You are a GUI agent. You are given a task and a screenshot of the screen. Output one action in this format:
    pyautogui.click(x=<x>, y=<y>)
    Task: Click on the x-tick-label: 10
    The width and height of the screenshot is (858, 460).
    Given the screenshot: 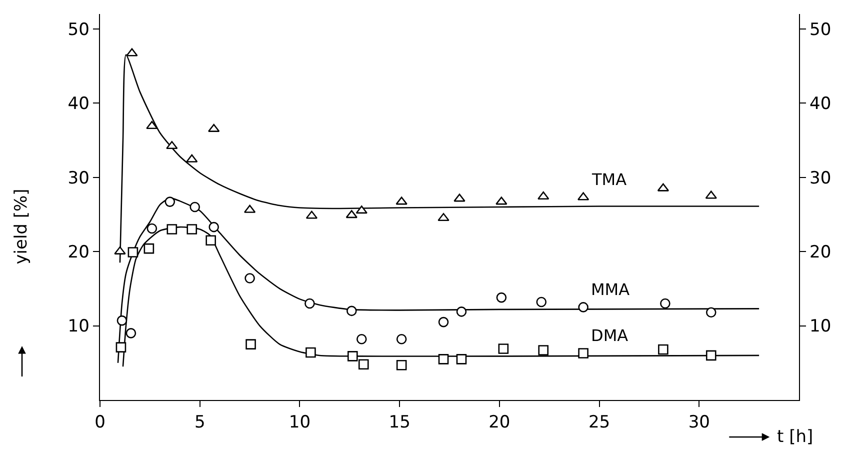 What is the action you would take?
    pyautogui.click(x=299, y=422)
    